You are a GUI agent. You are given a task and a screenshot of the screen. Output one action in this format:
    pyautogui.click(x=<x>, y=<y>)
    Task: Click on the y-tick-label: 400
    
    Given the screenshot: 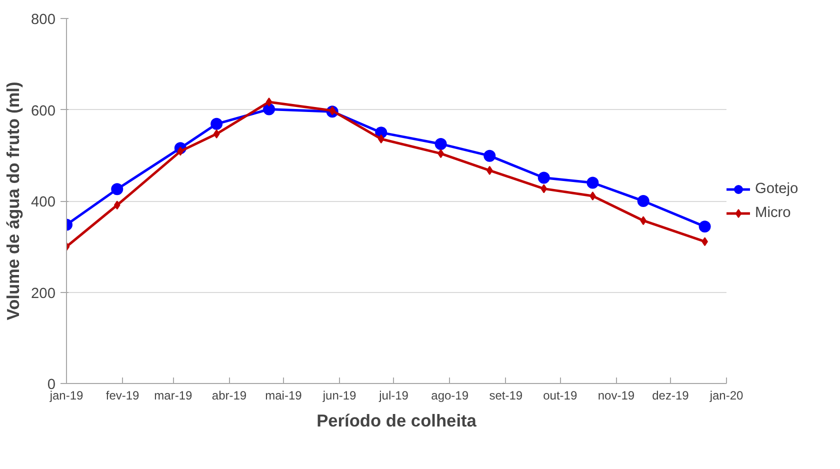 What is the action you would take?
    pyautogui.click(x=43, y=202)
    